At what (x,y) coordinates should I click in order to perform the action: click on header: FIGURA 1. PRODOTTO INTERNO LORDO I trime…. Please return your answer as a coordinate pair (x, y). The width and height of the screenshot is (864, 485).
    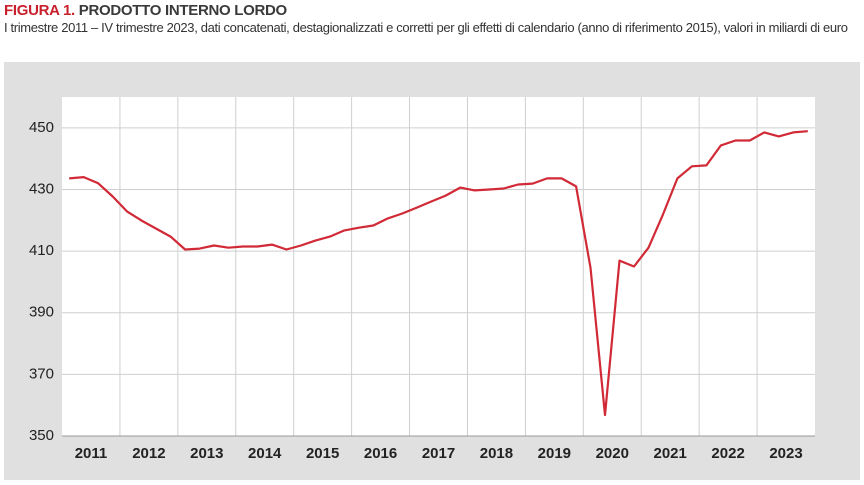
    Looking at the image, I should click on (432, 19).